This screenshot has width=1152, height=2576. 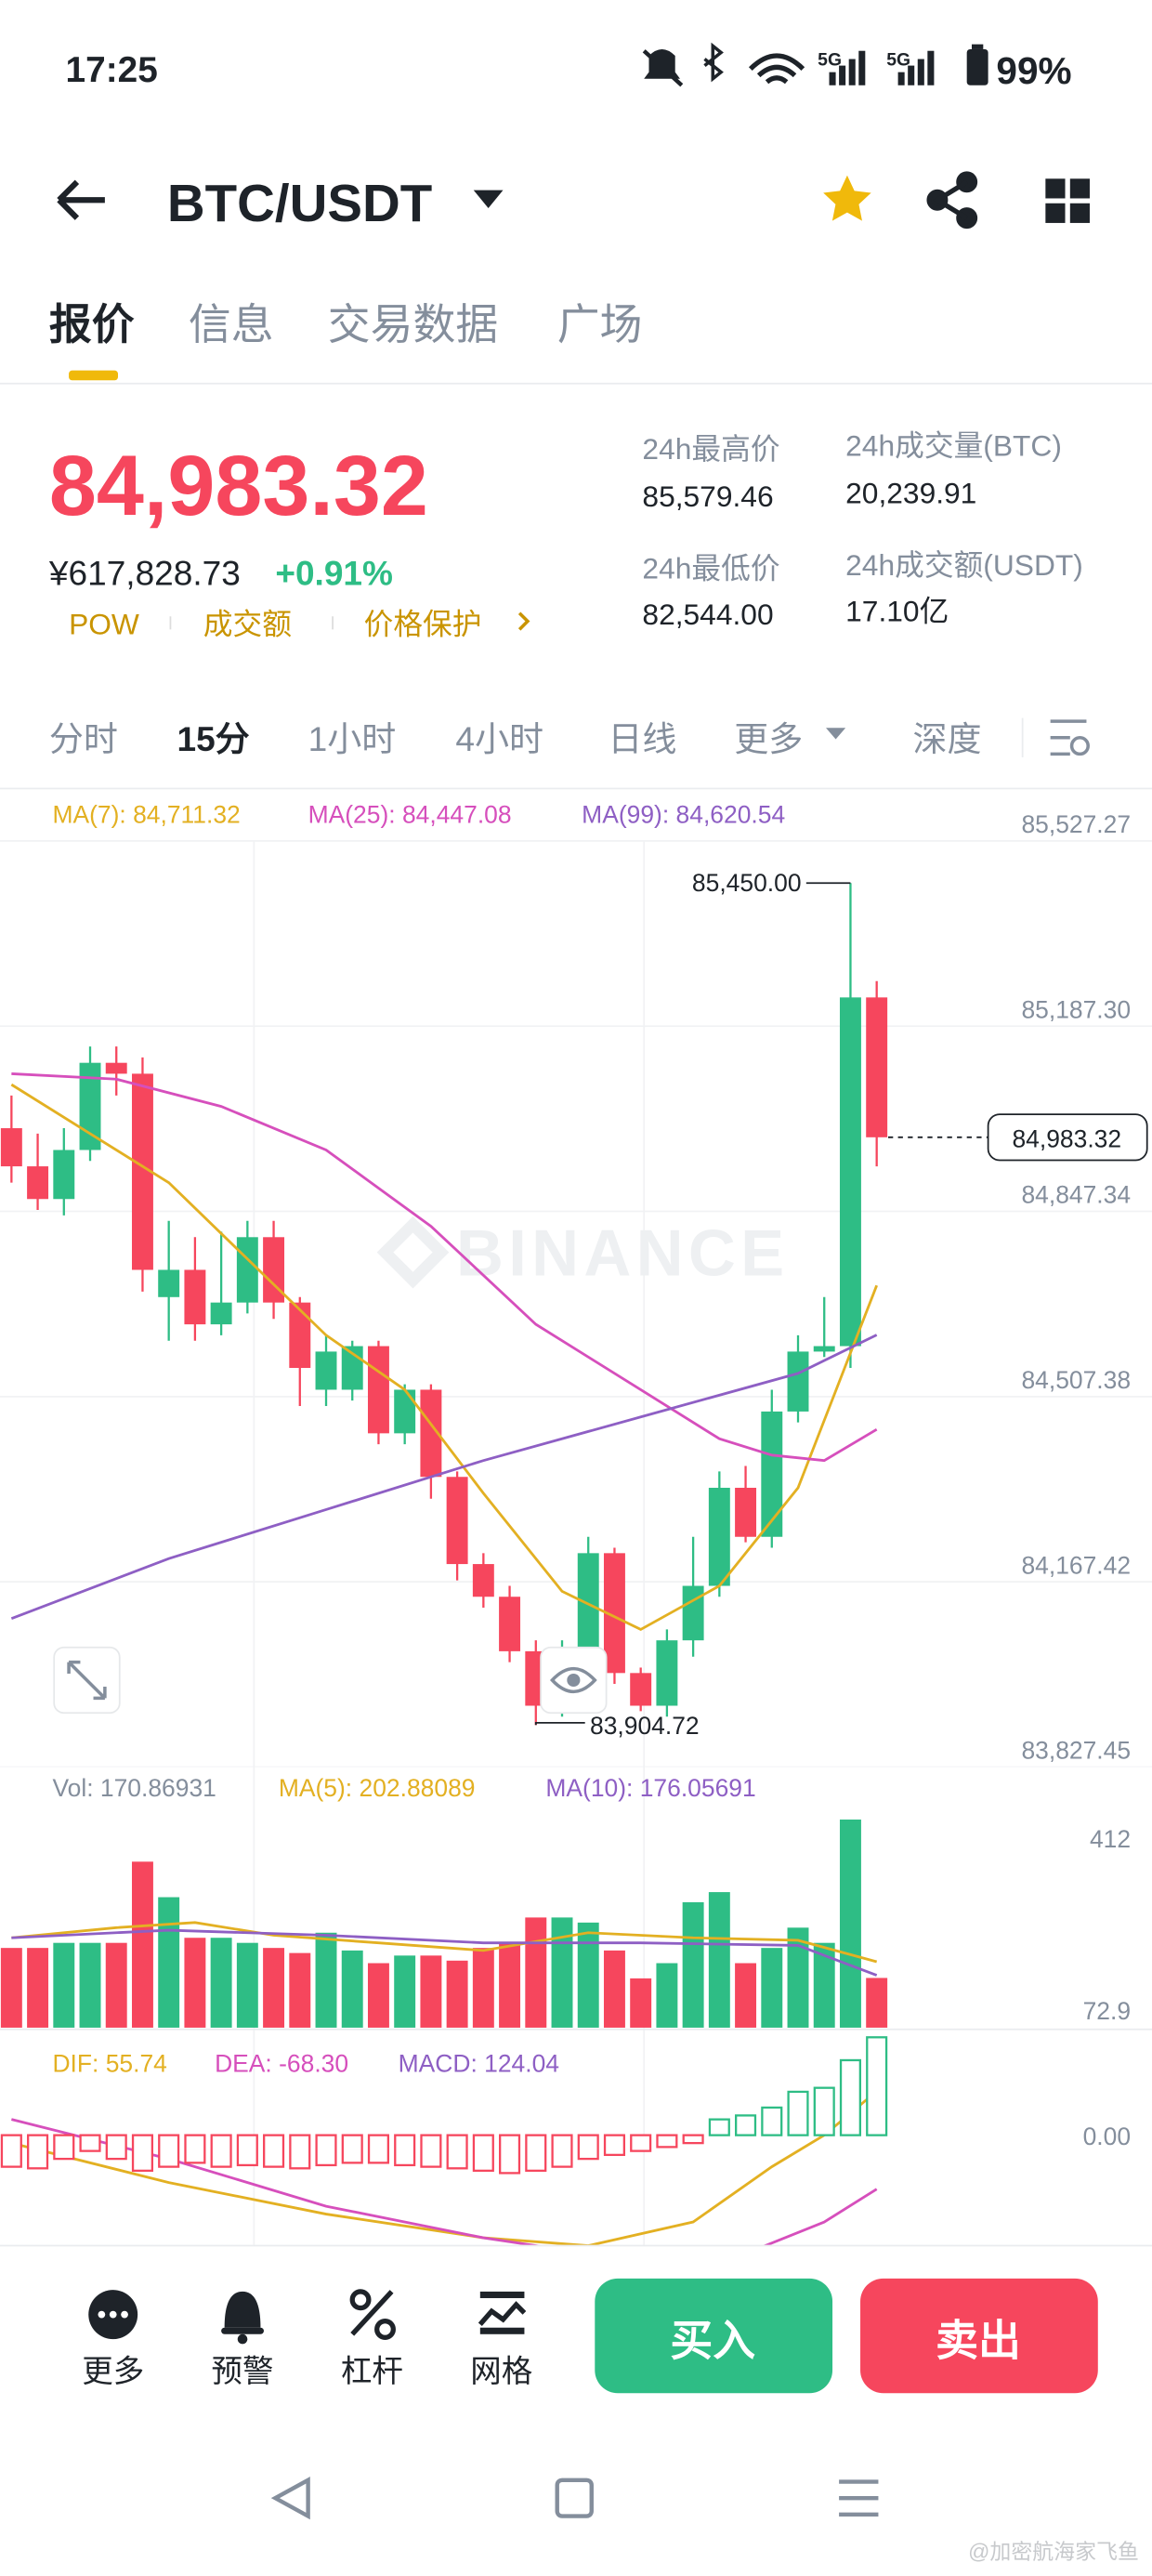 What do you see at coordinates (281, 2064) in the screenshot?
I see `legend-entry: DEA: -68.30` at bounding box center [281, 2064].